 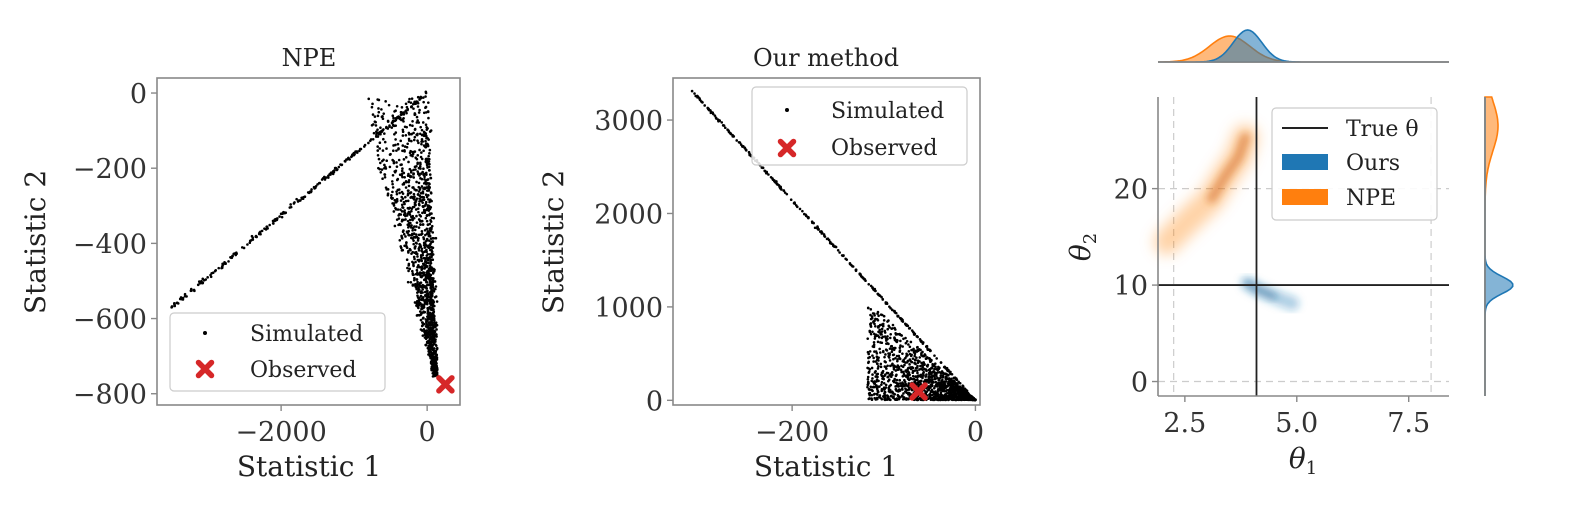 What do you see at coordinates (110, 395) in the screenshot?
I see `y-tick-label: −800` at bounding box center [110, 395].